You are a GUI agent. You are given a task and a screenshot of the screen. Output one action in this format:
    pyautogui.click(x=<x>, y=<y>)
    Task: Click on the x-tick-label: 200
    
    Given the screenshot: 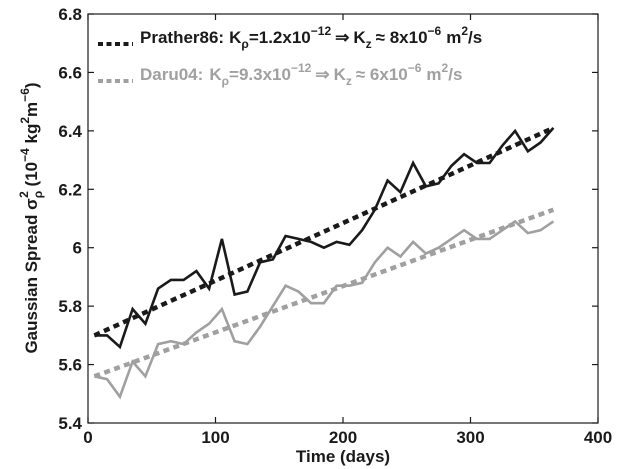 What is the action you would take?
    pyautogui.click(x=343, y=437)
    